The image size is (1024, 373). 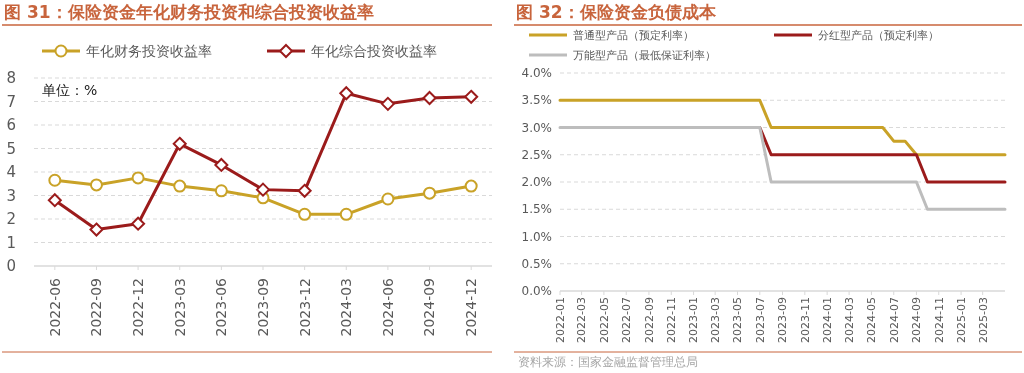 I want to click on y-tick-label: 4, so click(x=11, y=172).